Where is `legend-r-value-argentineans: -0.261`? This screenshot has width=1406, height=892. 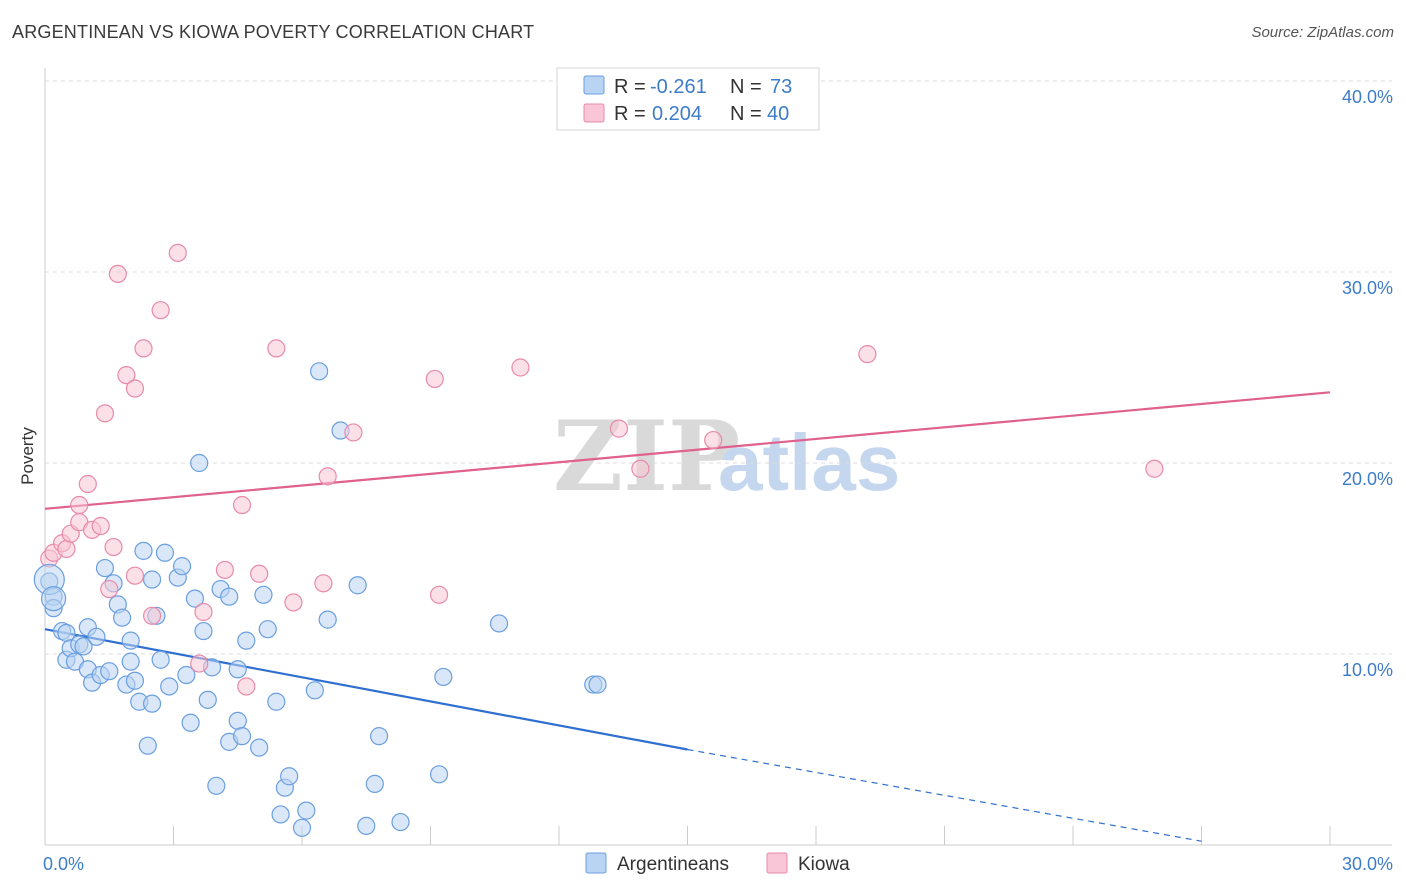 legend-r-value-argentineans: -0.261 is located at coordinates (678, 87).